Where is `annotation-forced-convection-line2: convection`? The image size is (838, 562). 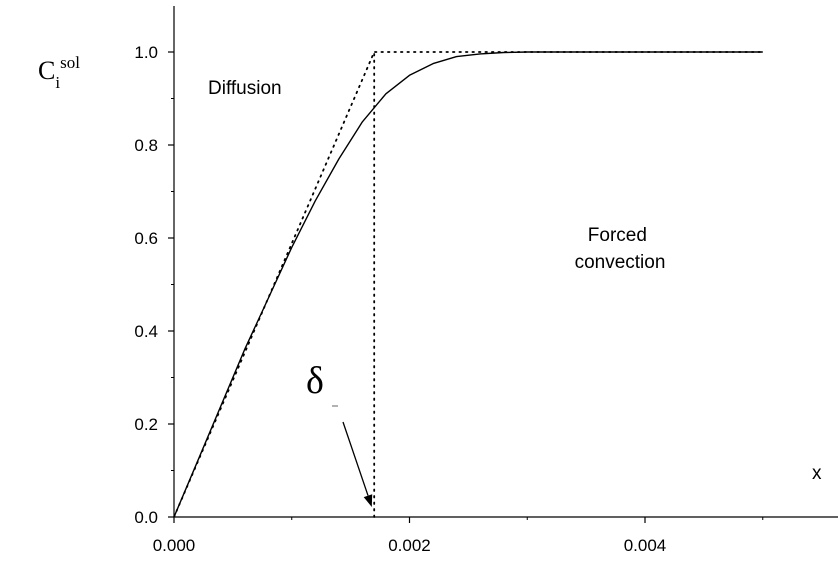
annotation-forced-convection-line2: convection is located at coordinates (620, 262).